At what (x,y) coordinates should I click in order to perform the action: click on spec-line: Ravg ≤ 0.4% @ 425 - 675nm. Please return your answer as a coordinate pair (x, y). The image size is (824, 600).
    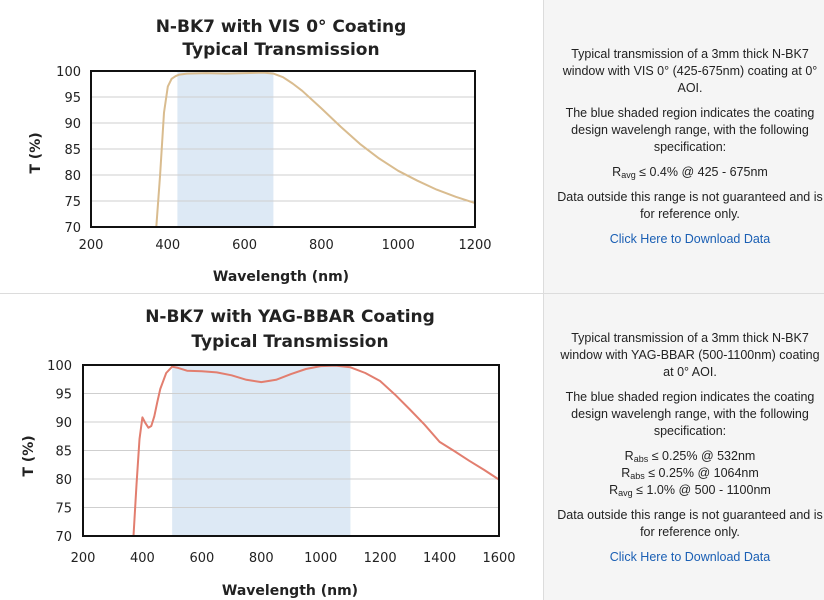
    Looking at the image, I should click on (690, 172).